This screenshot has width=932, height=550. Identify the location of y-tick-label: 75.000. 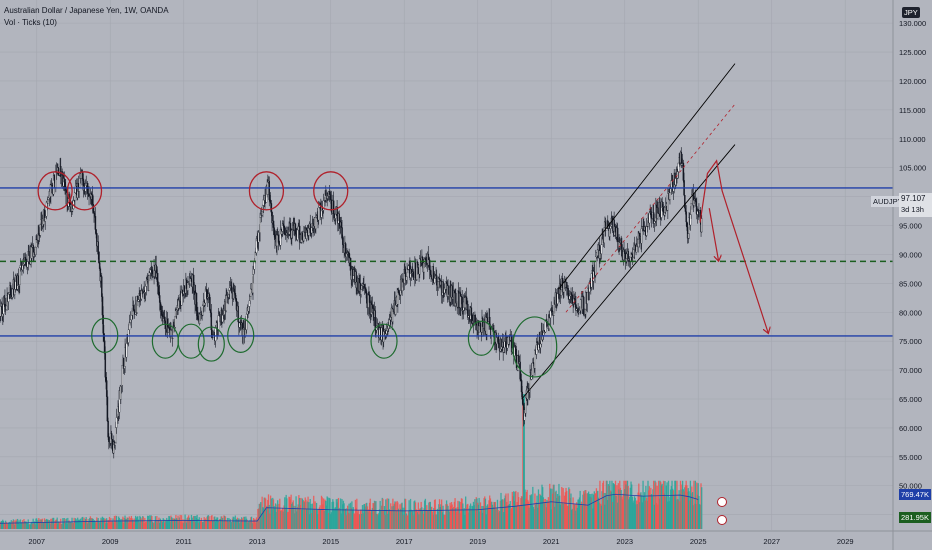
(910, 341).